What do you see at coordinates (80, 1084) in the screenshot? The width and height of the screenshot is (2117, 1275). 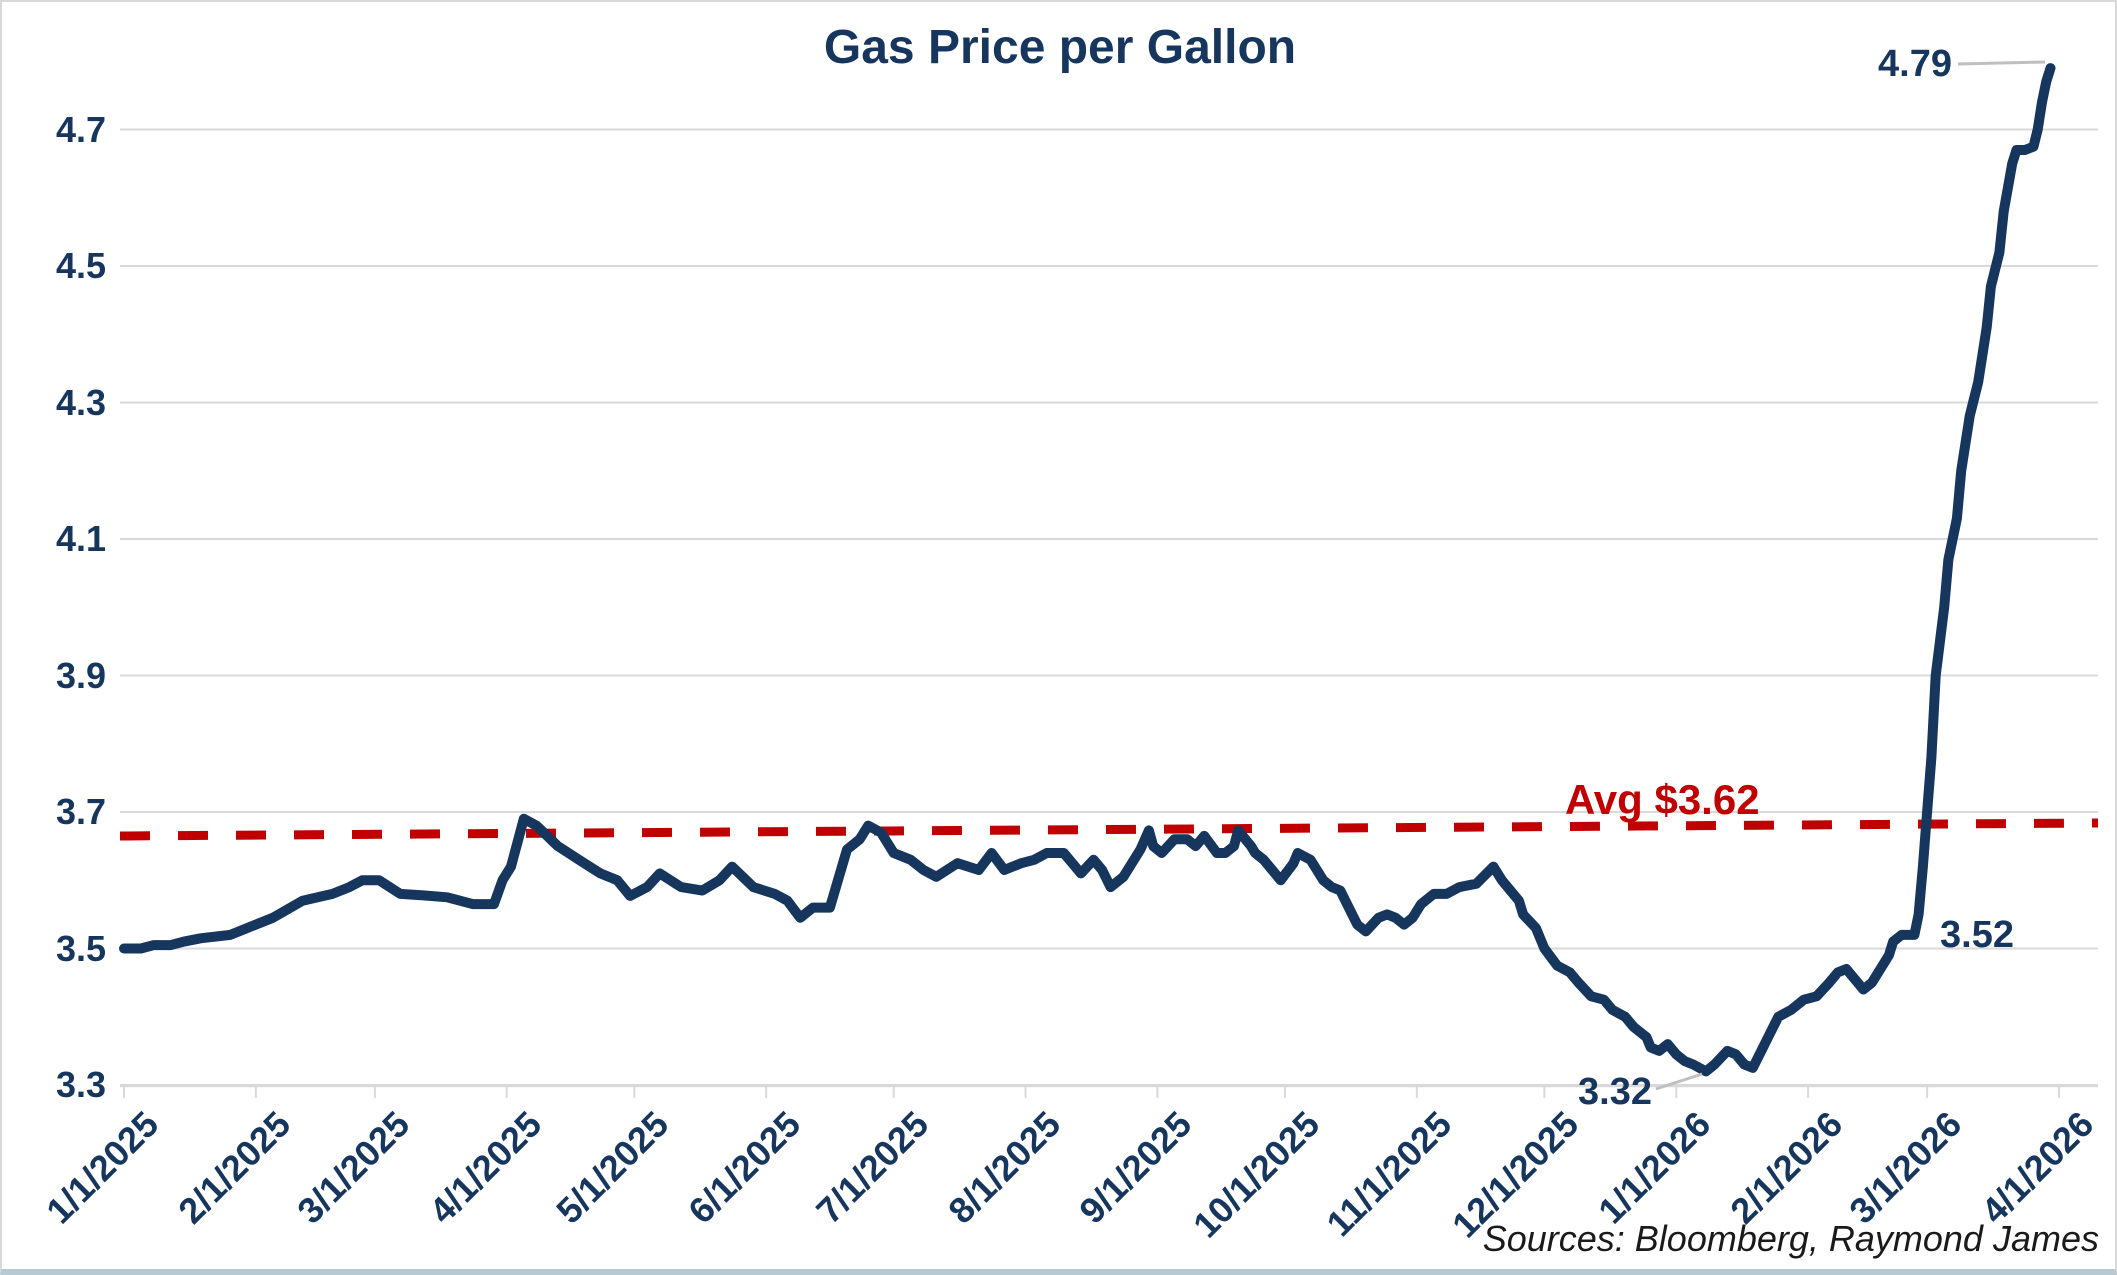 I see `y-tick-label-3.3: 3.3` at bounding box center [80, 1084].